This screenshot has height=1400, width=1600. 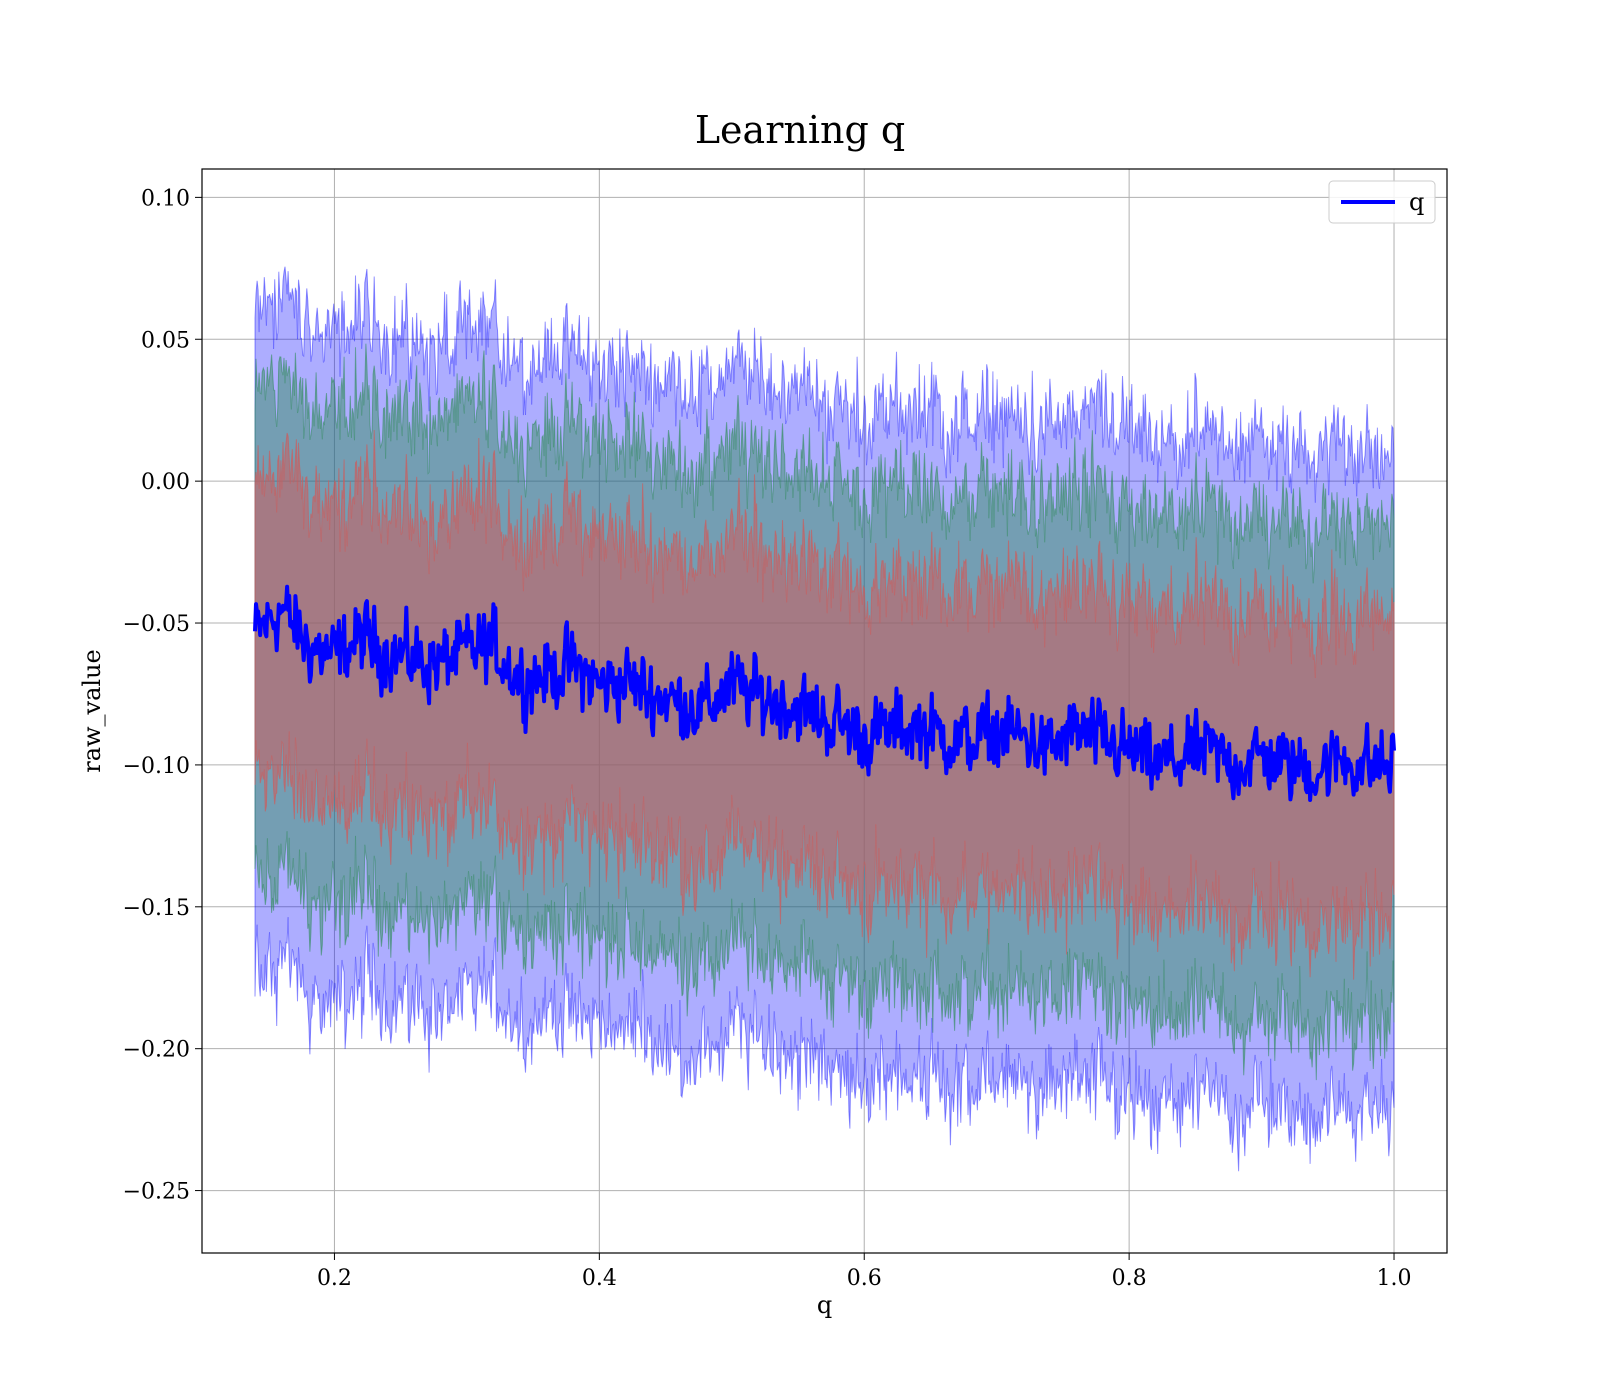 I want to click on series-lines, so click(x=824, y=693).